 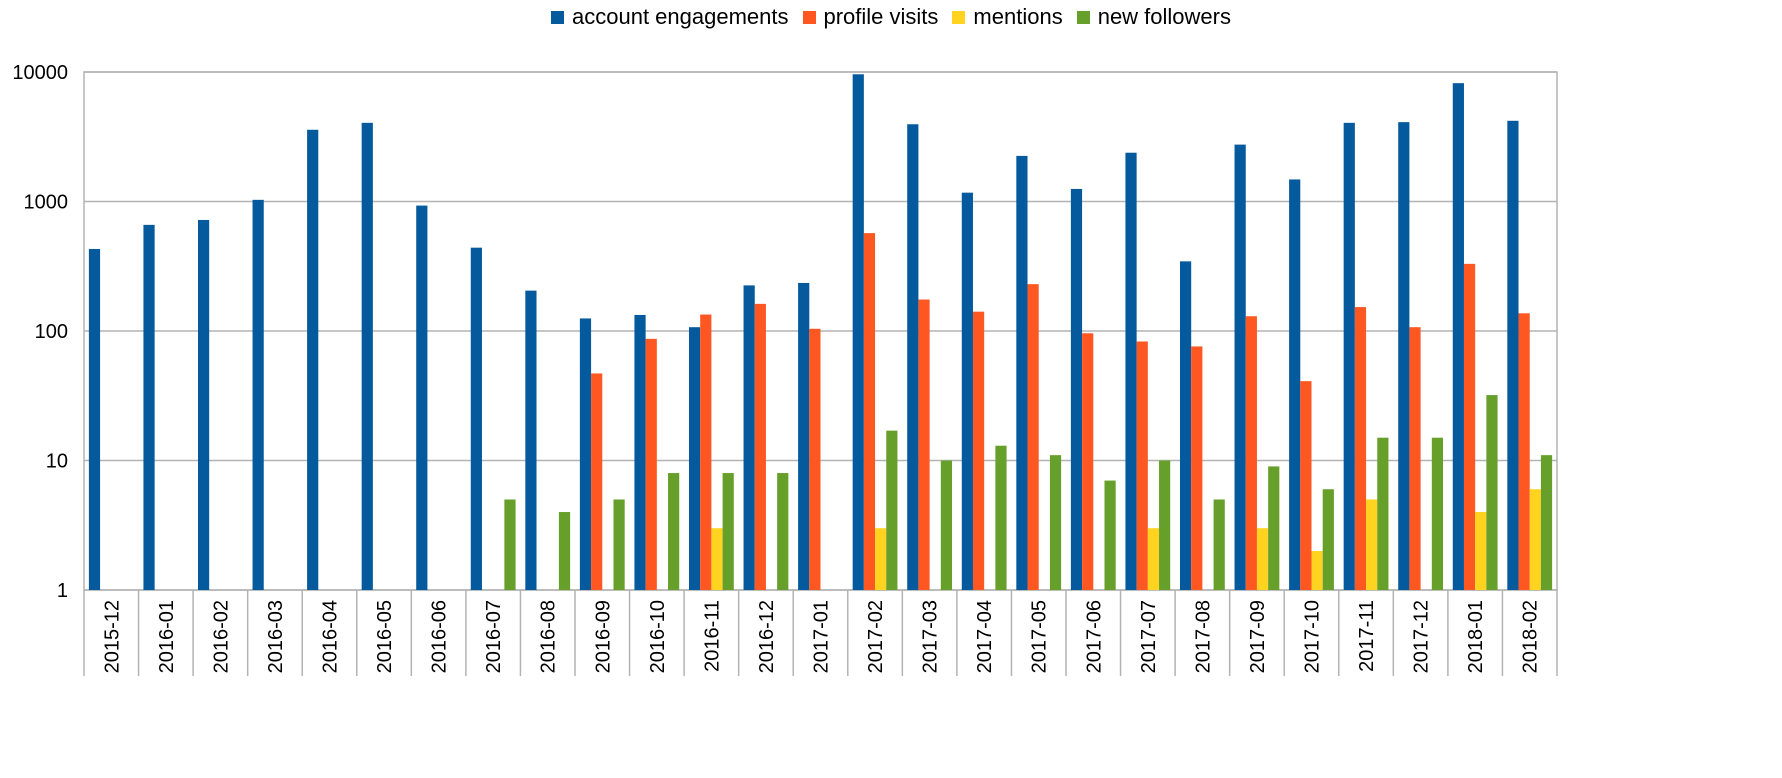 I want to click on legend-label: new followers, so click(x=1164, y=16).